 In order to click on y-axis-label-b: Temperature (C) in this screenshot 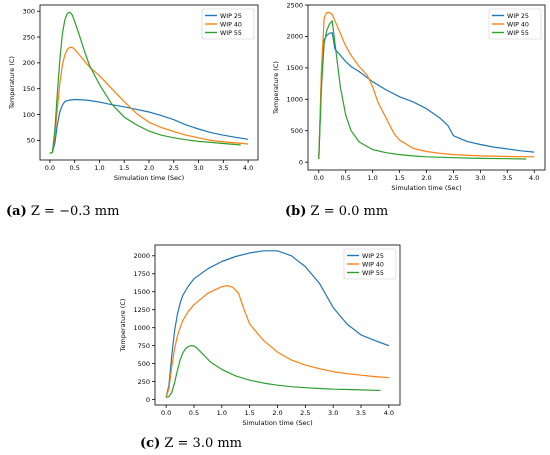, I will do `click(276, 88)`.